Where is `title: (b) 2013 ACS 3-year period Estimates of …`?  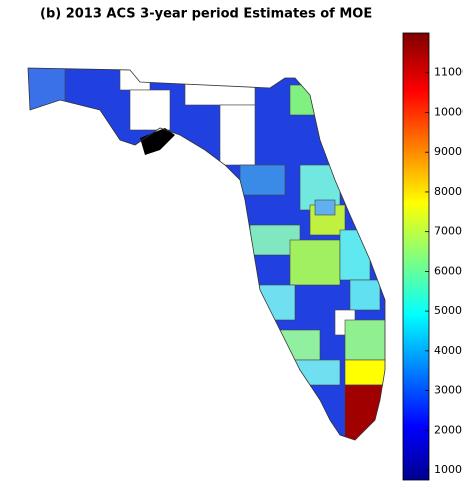
title: (b) 2013 ACS 3-year period Estimates of … is located at coordinates (206, 14).